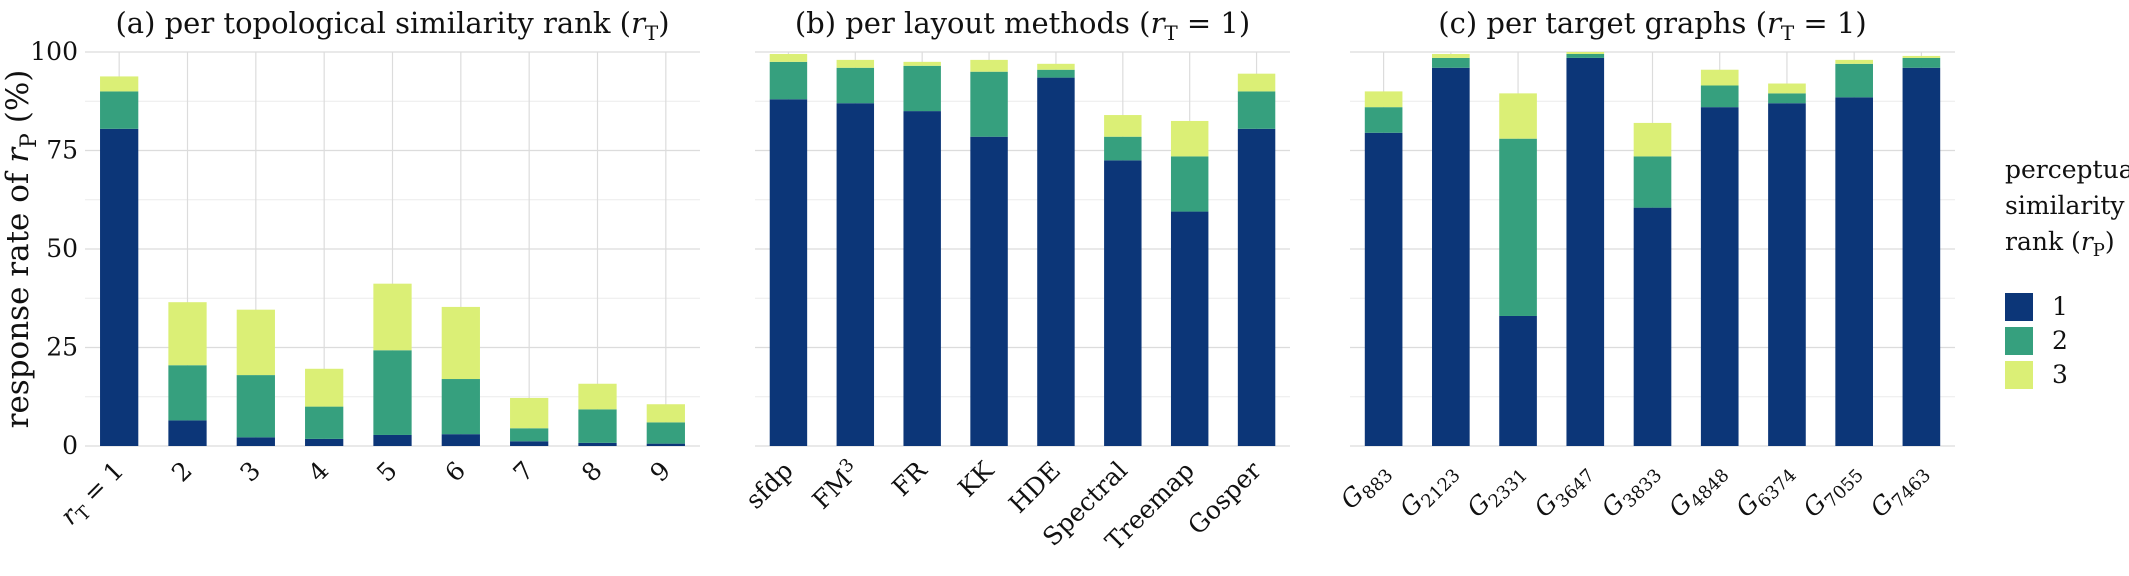  What do you see at coordinates (1631, 491) in the screenshot?
I see `x-tick-label: G3833​` at bounding box center [1631, 491].